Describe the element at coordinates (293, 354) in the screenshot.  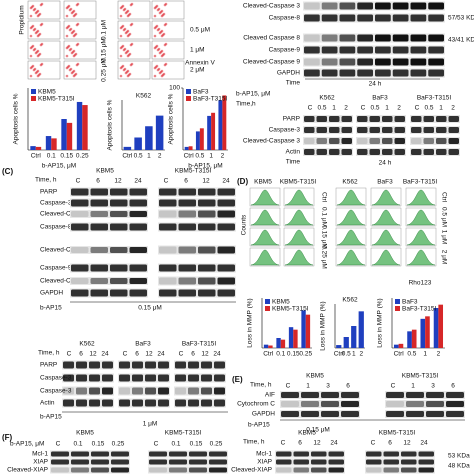
I see `x-tick-label: 0.15` at that location.